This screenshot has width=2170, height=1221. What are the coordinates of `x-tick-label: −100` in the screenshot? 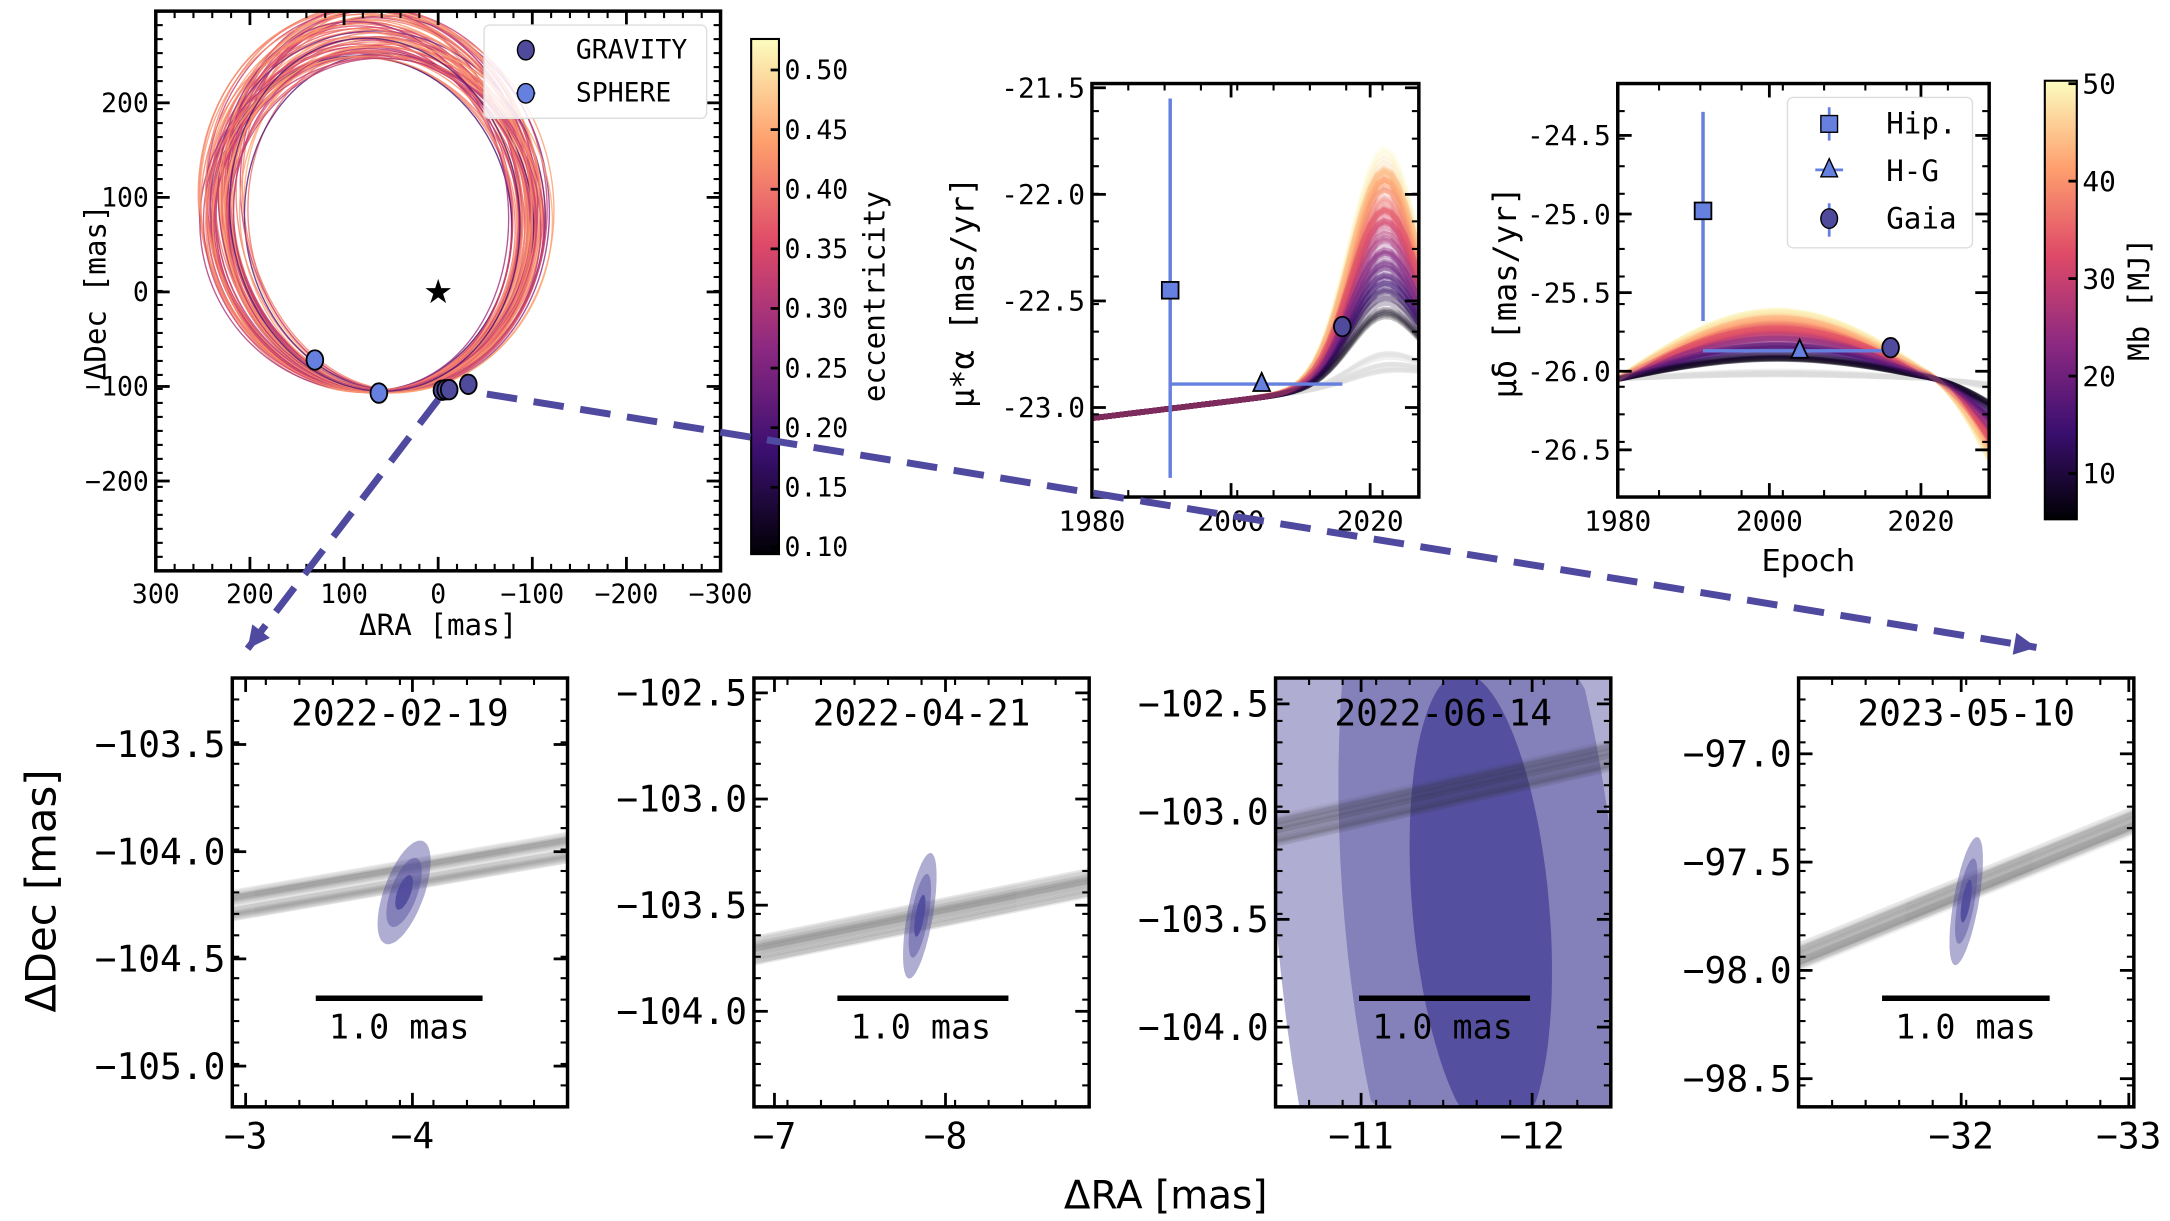 It's located at (532, 594).